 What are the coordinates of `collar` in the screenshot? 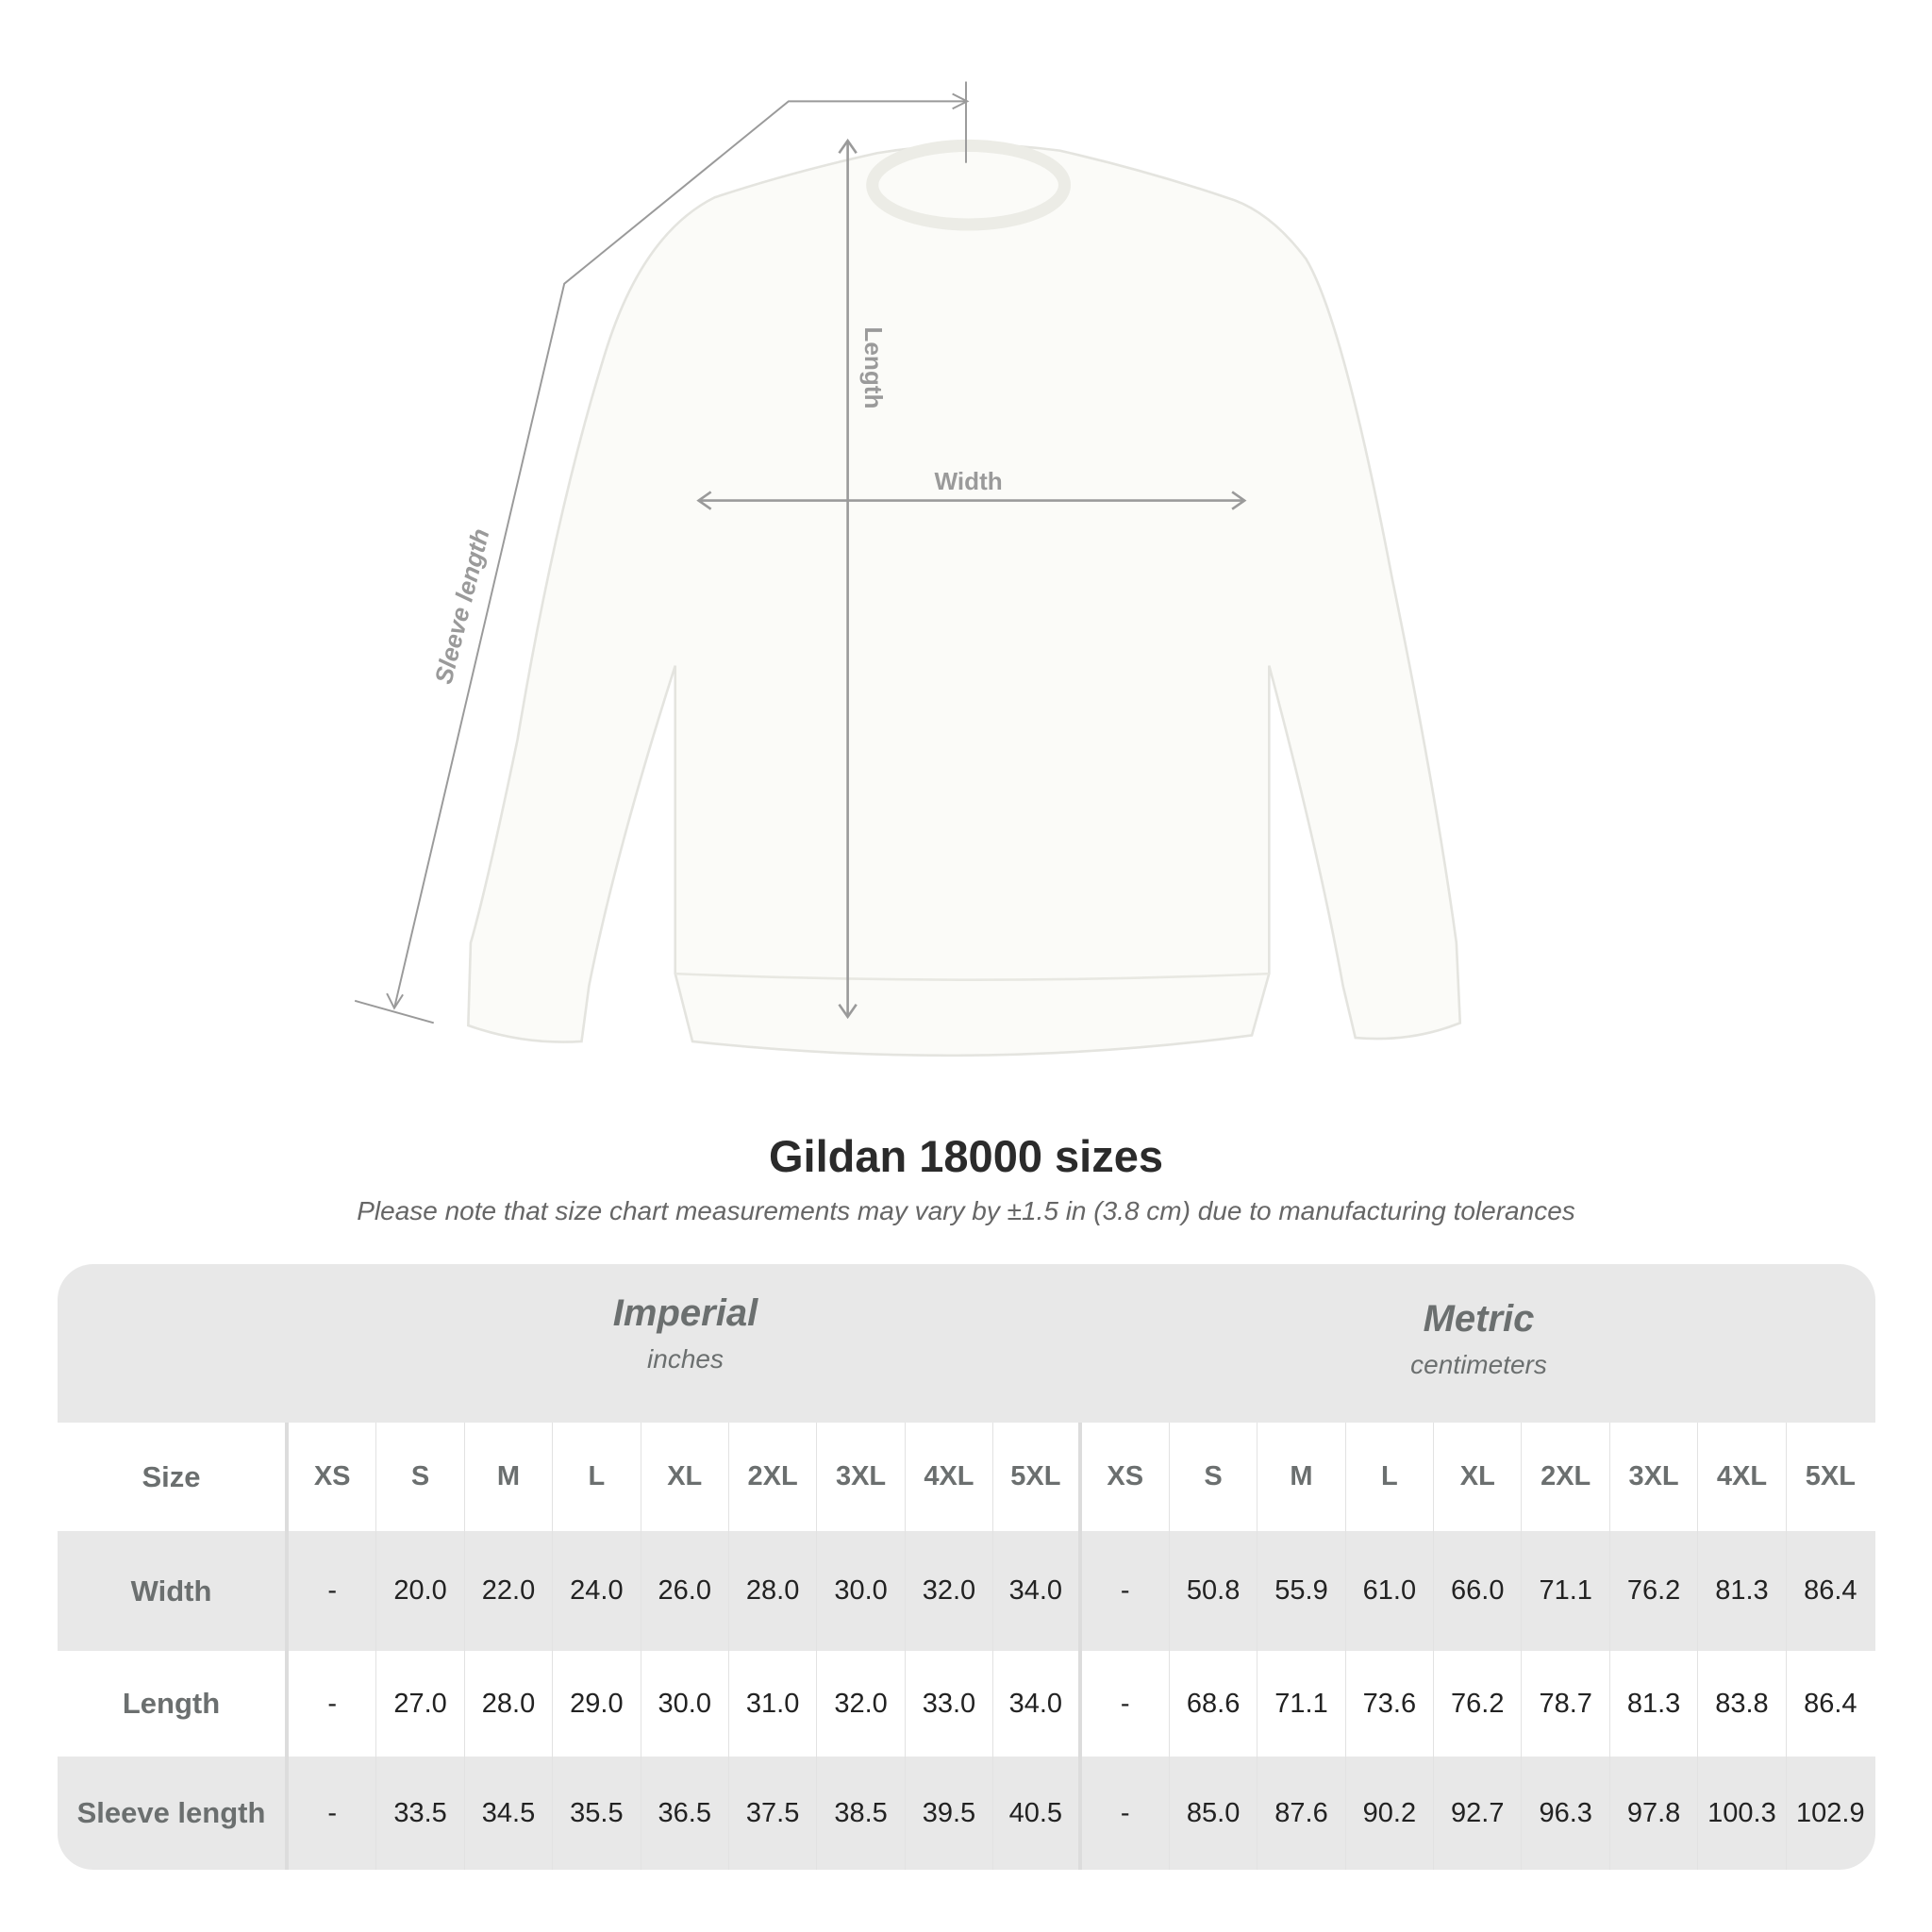 It's located at (969, 185).